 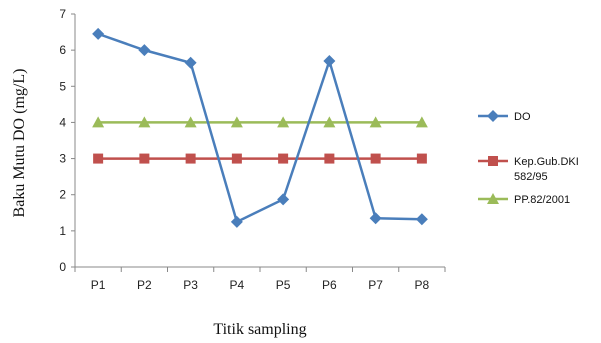 What do you see at coordinates (62, 86) in the screenshot?
I see `y-tick-label: 5` at bounding box center [62, 86].